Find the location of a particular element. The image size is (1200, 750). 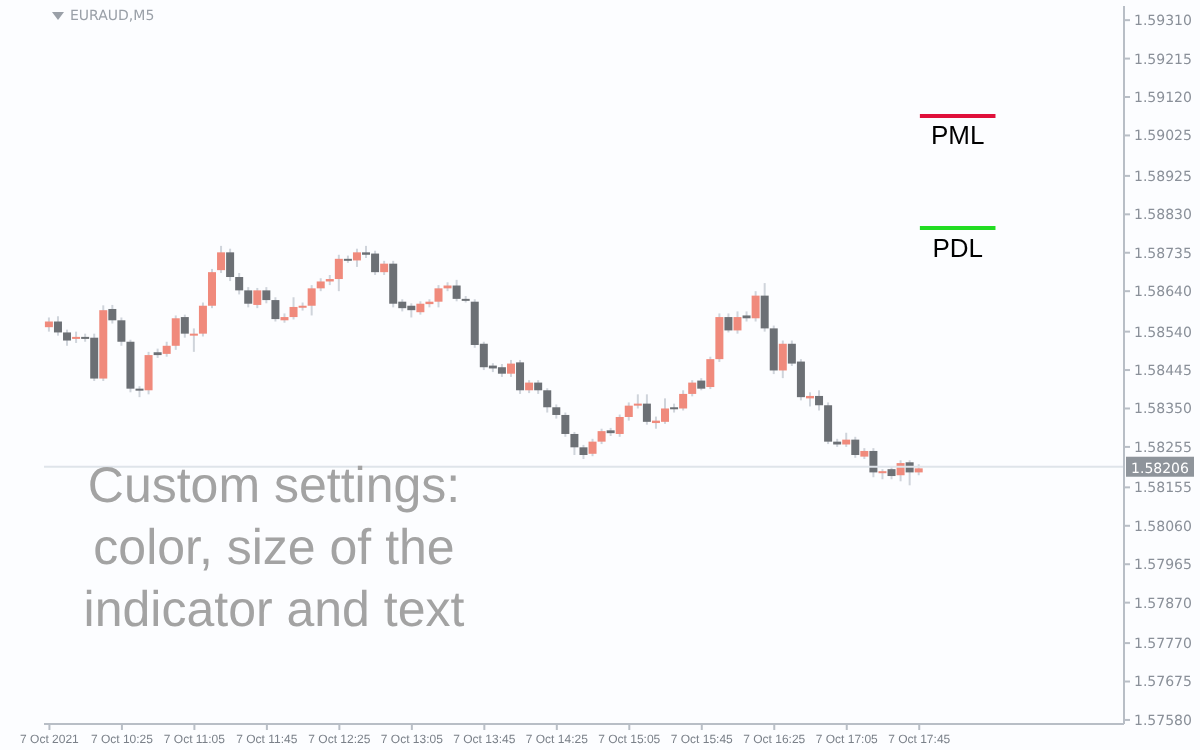

annotation: Custom settings: color, size of the indicator and text is located at coordinates (274, 549).